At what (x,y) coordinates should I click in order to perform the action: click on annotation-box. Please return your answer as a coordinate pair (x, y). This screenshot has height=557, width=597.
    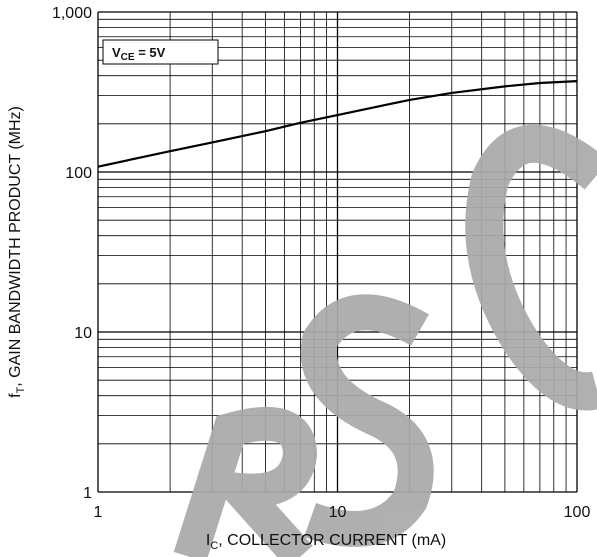
    Looking at the image, I should click on (160, 52).